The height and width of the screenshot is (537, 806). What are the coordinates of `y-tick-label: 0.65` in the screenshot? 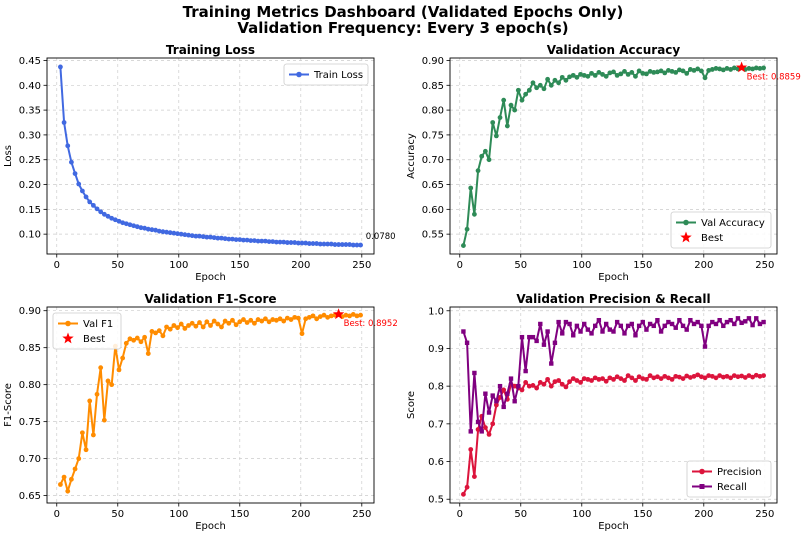 It's located at (30, 496).